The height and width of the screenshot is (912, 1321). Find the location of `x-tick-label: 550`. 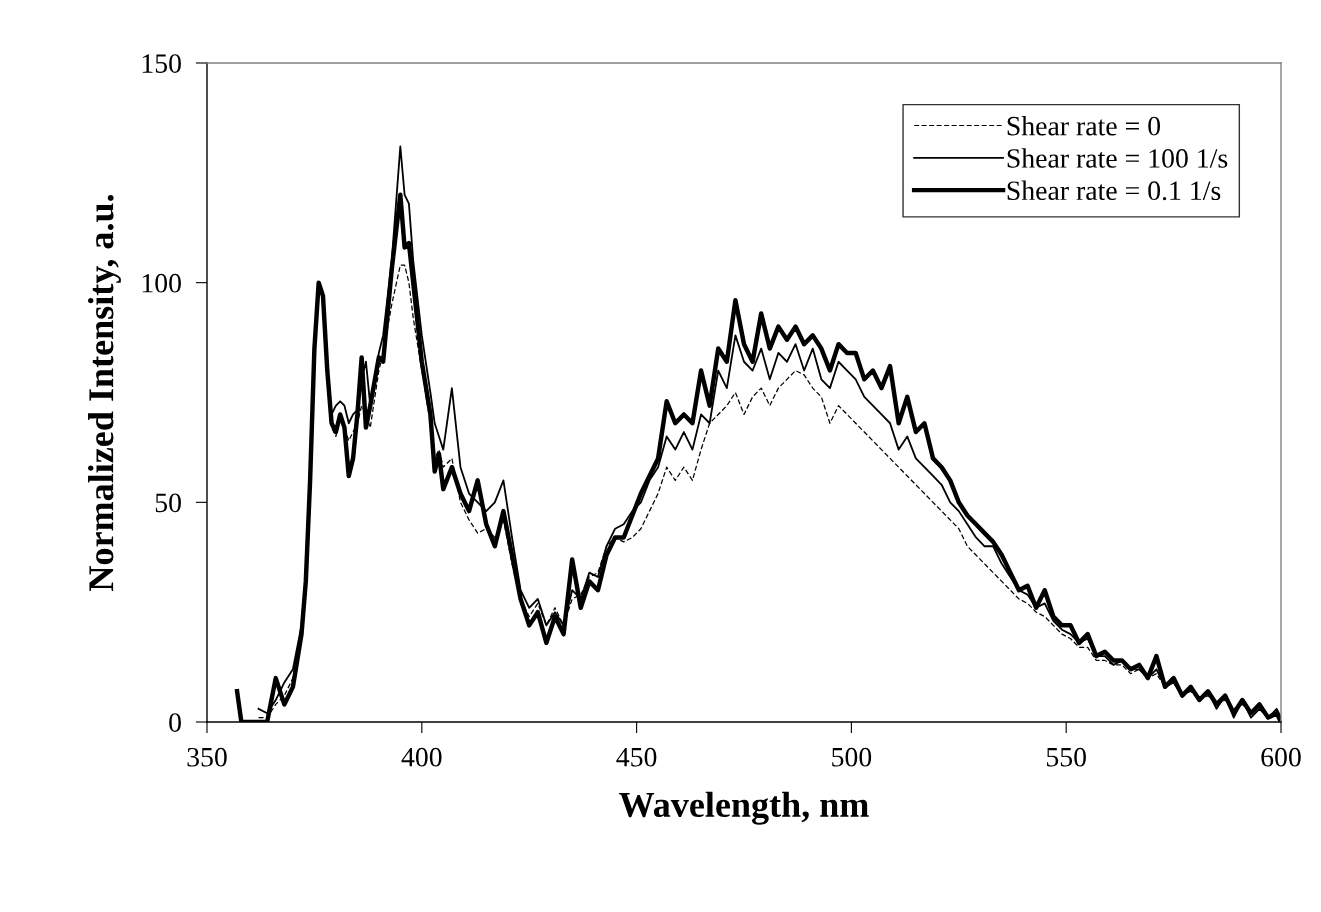

x-tick-label: 550 is located at coordinates (1066, 757).